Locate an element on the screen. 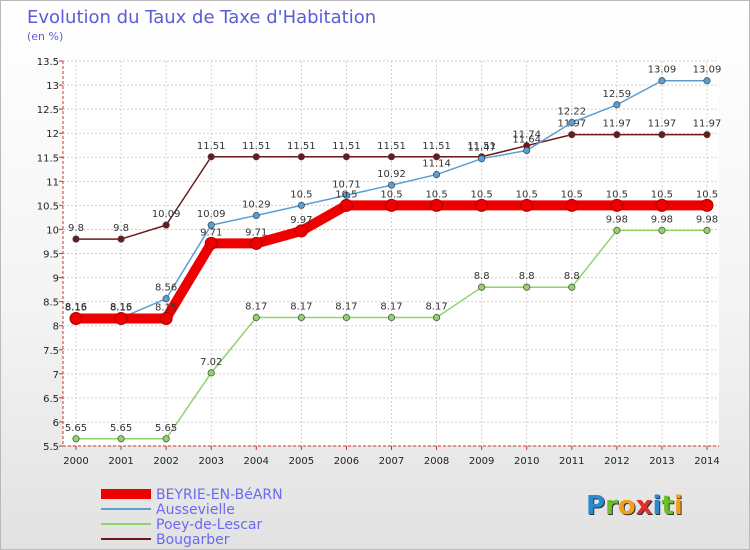 The height and width of the screenshot is (550, 750). y-tick-label: 12.5 is located at coordinates (48, 110).